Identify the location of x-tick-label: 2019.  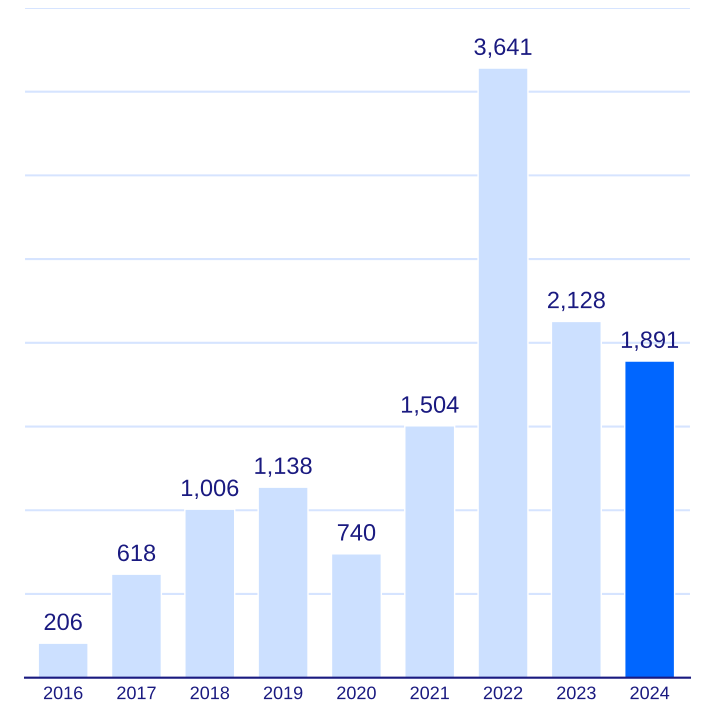
(283, 693).